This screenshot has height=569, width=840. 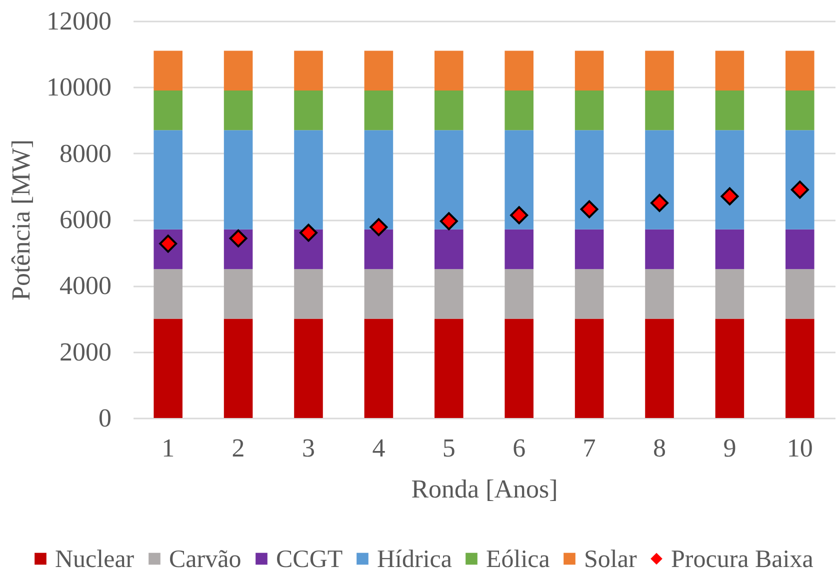 What do you see at coordinates (21, 220) in the screenshot?
I see `y-axis-title: Potência [MW]` at bounding box center [21, 220].